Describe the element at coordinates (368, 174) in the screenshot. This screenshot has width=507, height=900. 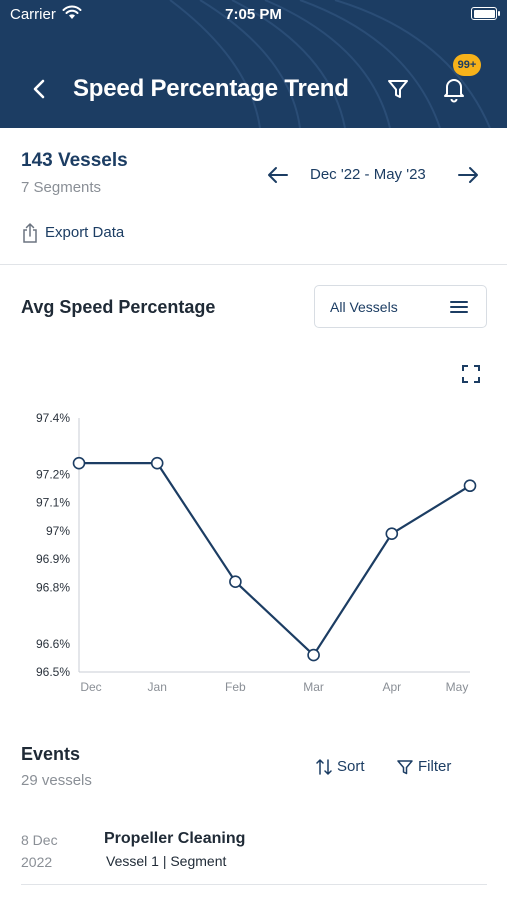
I see `date-range-label: Dec '22 - May '23` at that location.